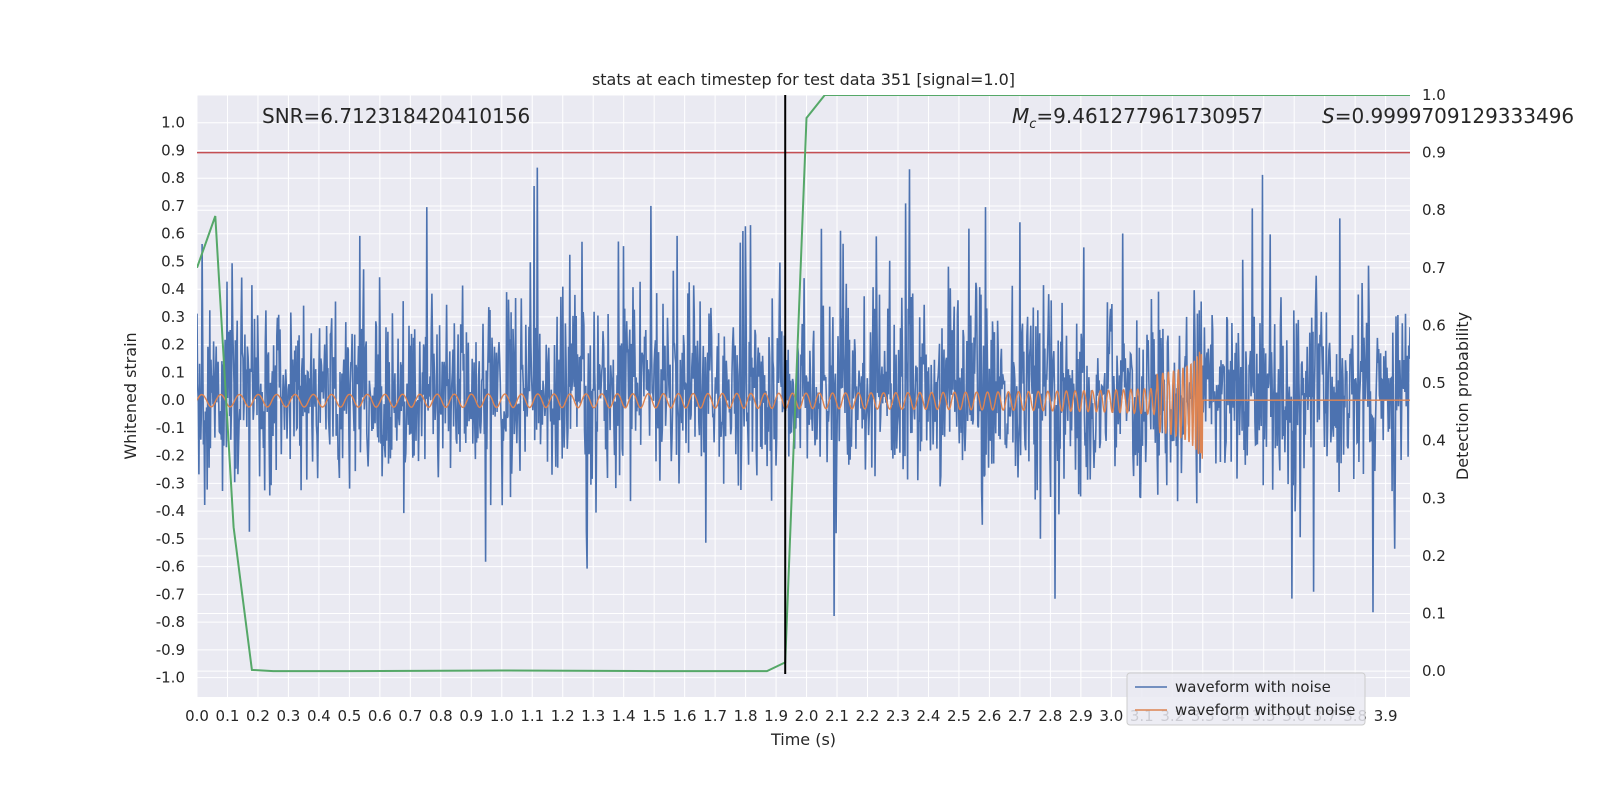 This screenshot has width=1600, height=800. I want to click on legend-box, so click(1246, 699).